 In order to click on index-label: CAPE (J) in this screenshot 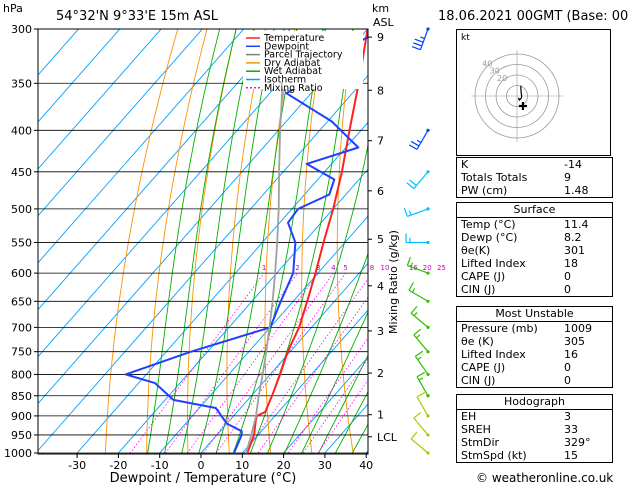, I will do `click(483, 367)`.